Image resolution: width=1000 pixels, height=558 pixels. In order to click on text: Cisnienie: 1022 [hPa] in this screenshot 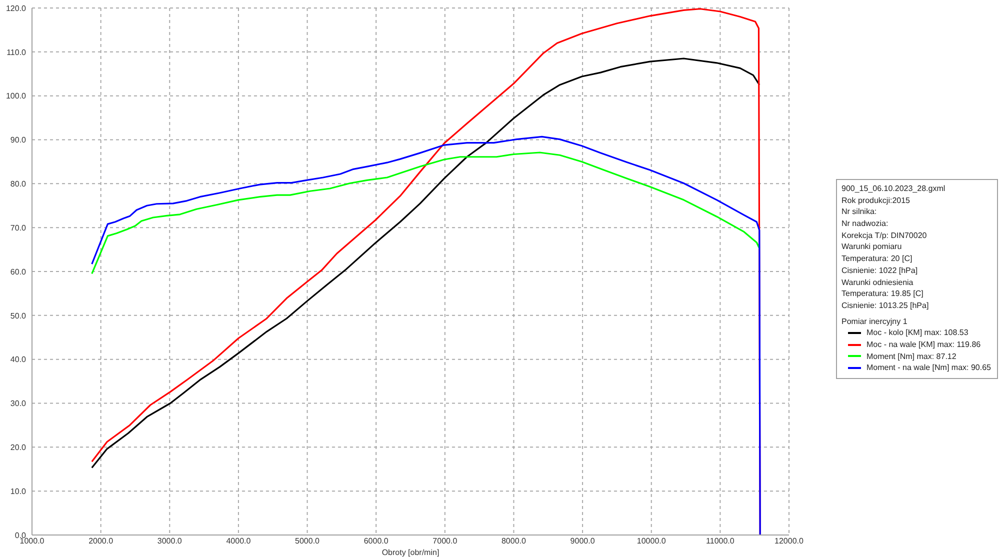, I will do `click(880, 270)`.